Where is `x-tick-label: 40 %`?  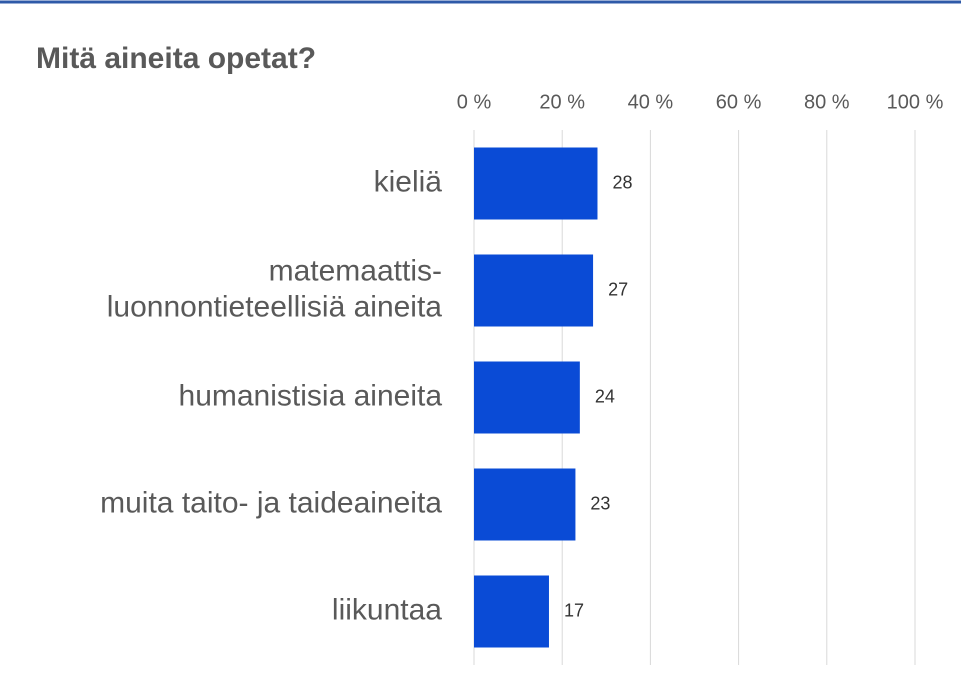
x-tick-label: 40 % is located at coordinates (651, 102).